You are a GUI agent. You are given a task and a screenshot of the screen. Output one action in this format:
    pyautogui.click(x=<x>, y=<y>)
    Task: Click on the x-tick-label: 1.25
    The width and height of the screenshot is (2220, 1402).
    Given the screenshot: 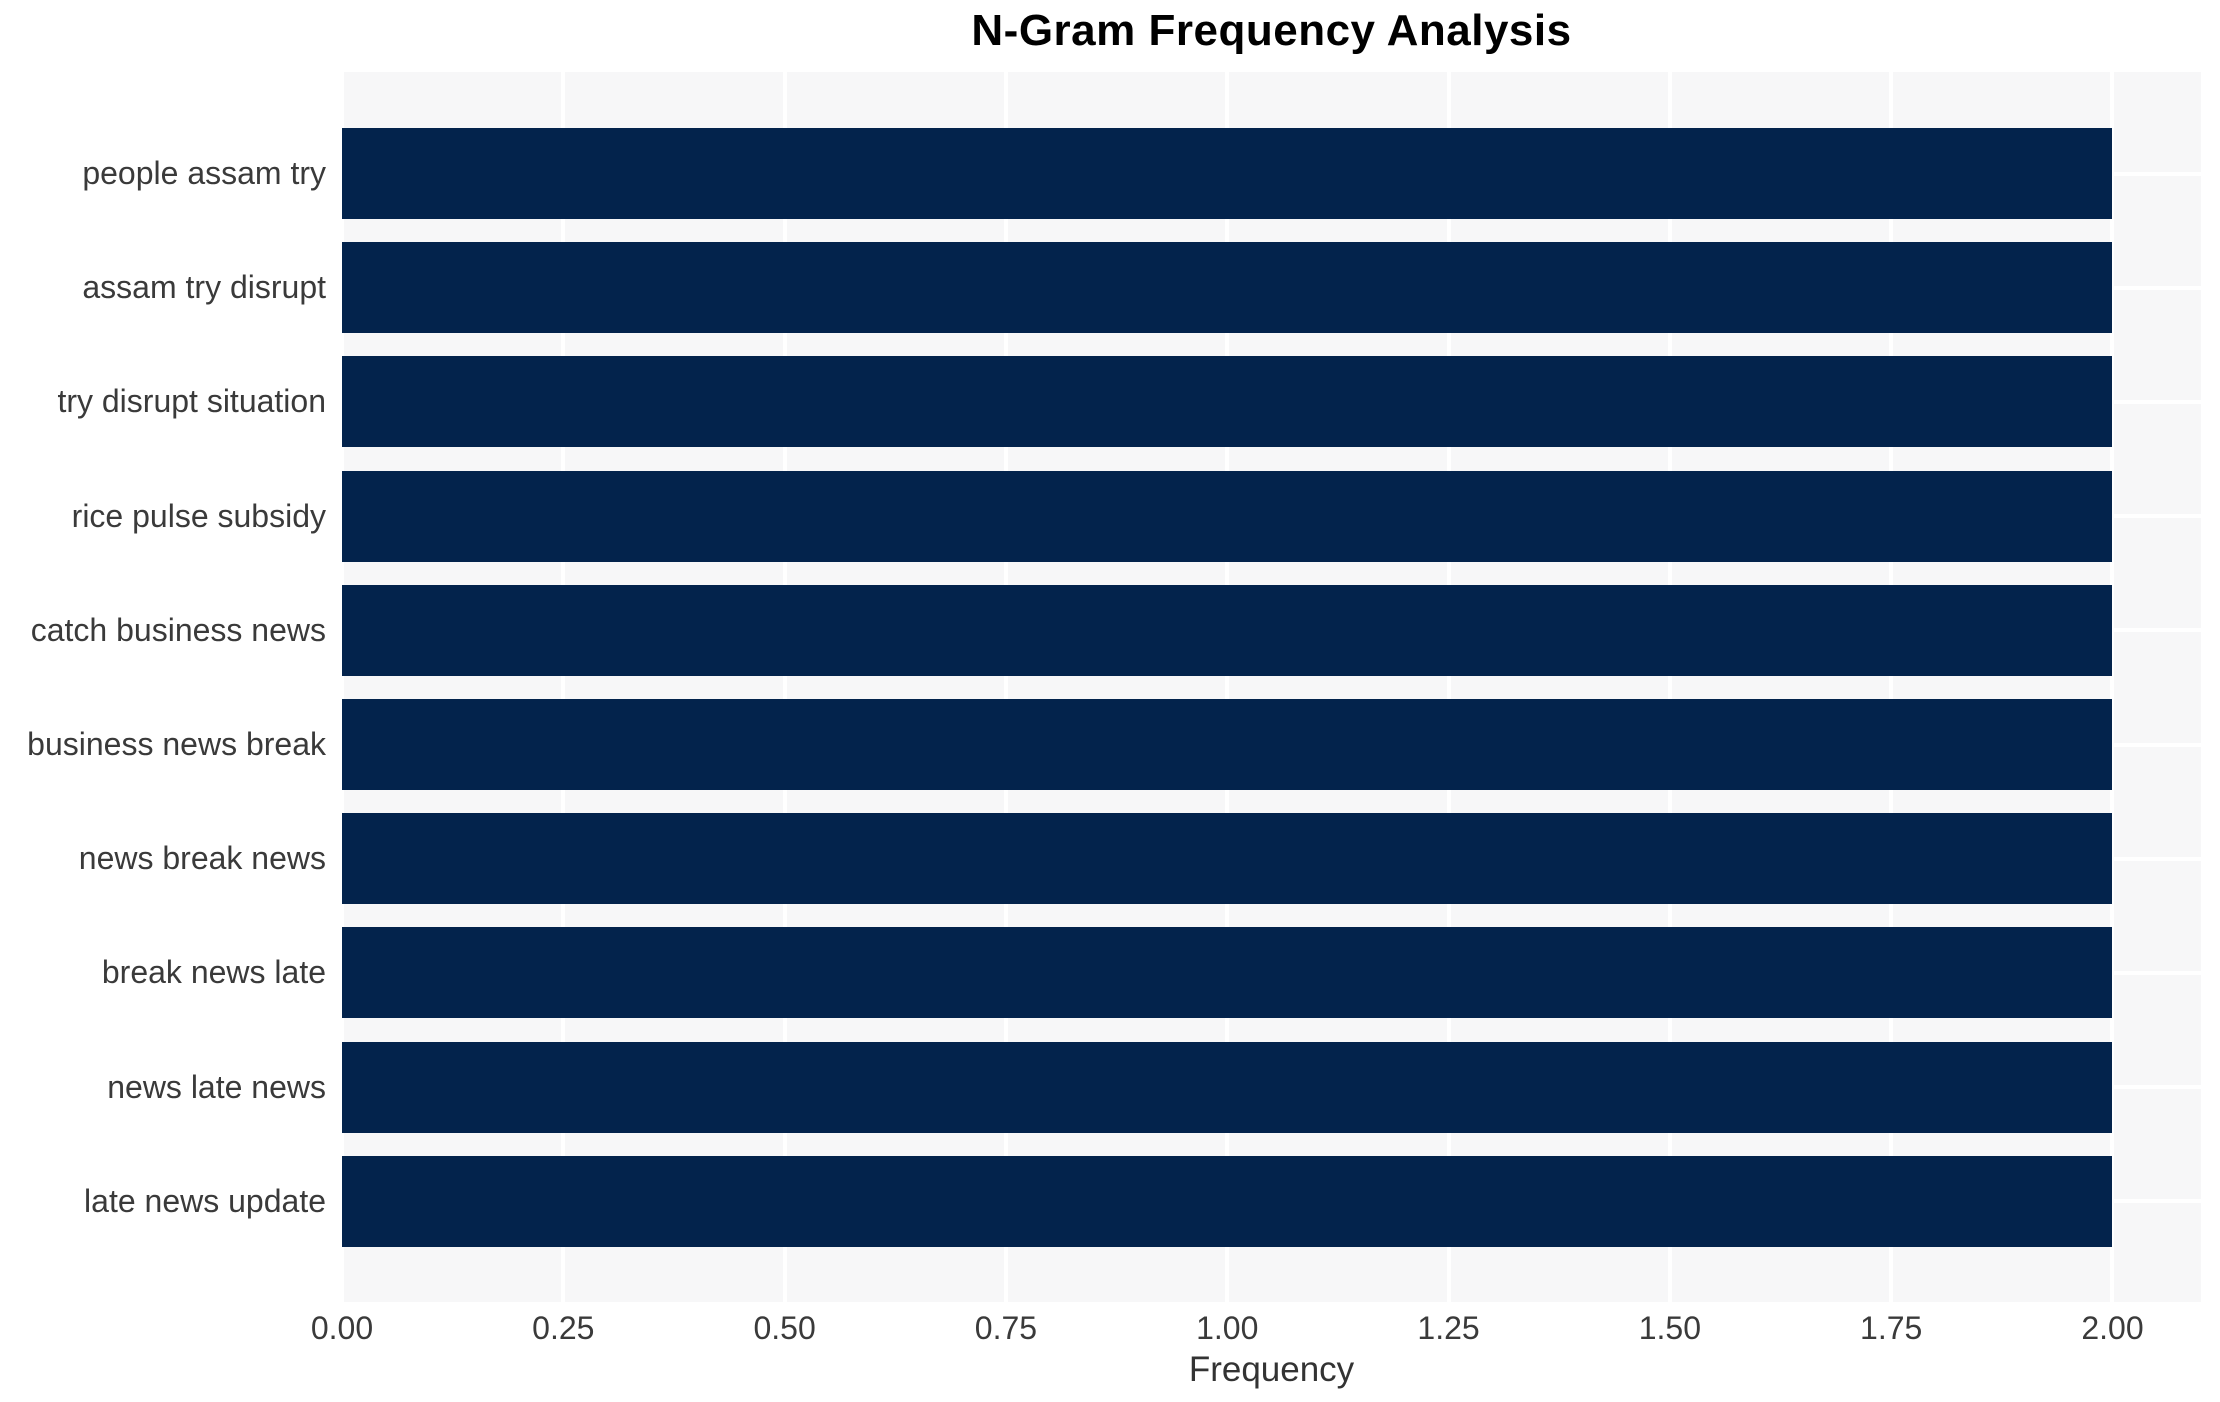 What is the action you would take?
    pyautogui.click(x=1448, y=1328)
    